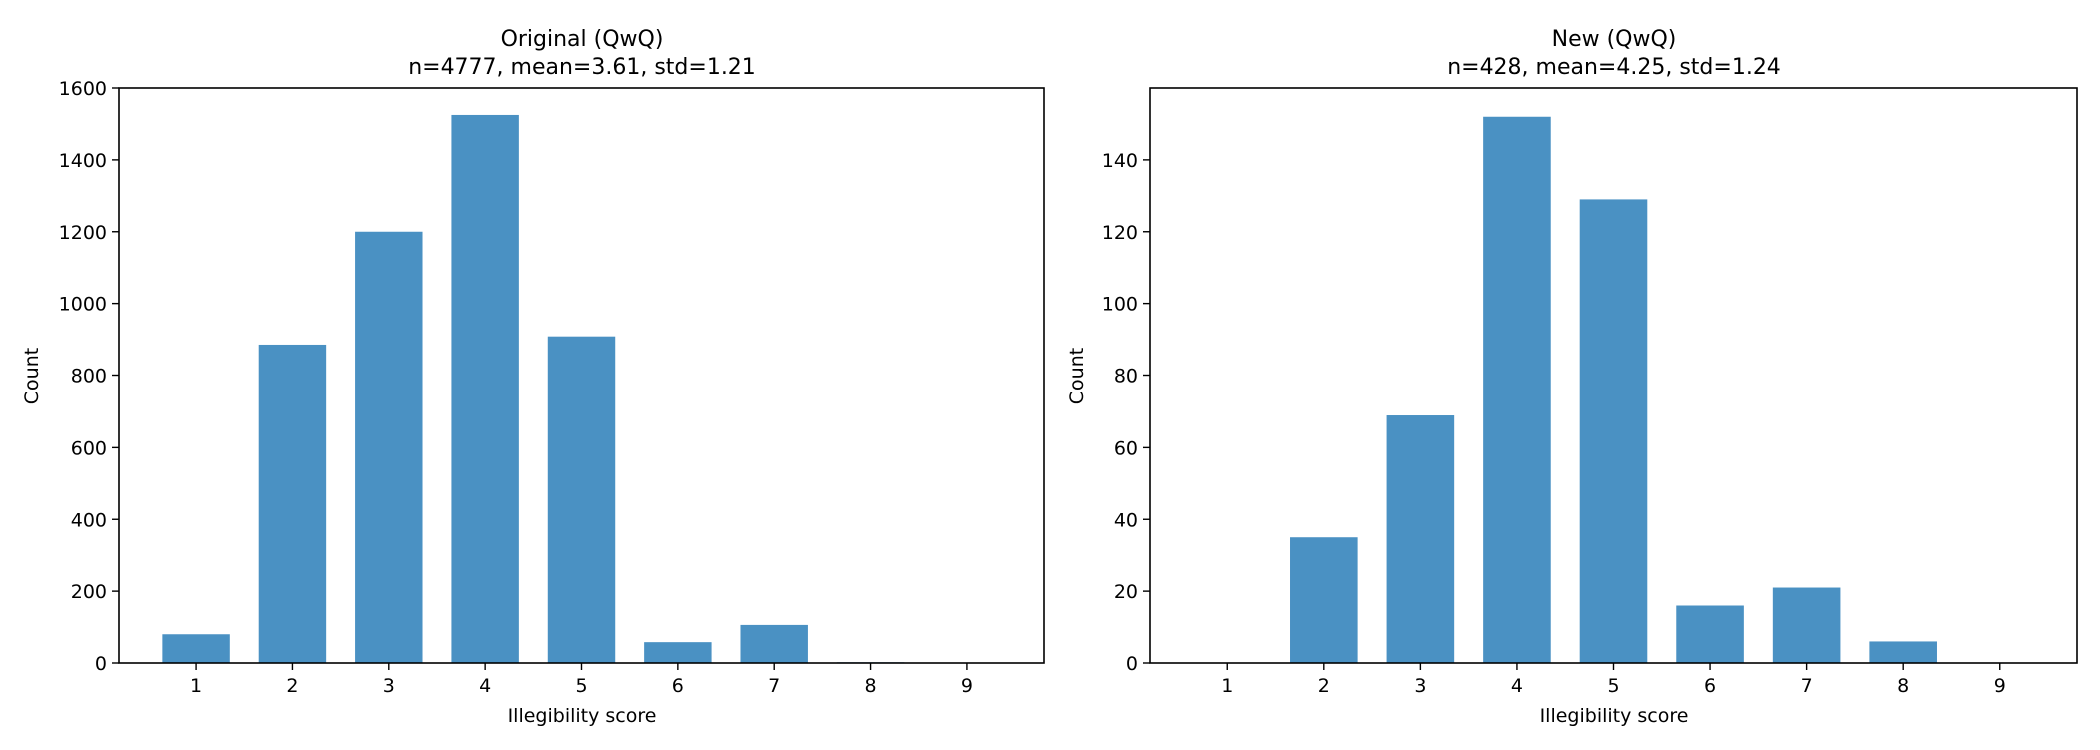  I want to click on y-tick-label: 40, so click(1126, 520).